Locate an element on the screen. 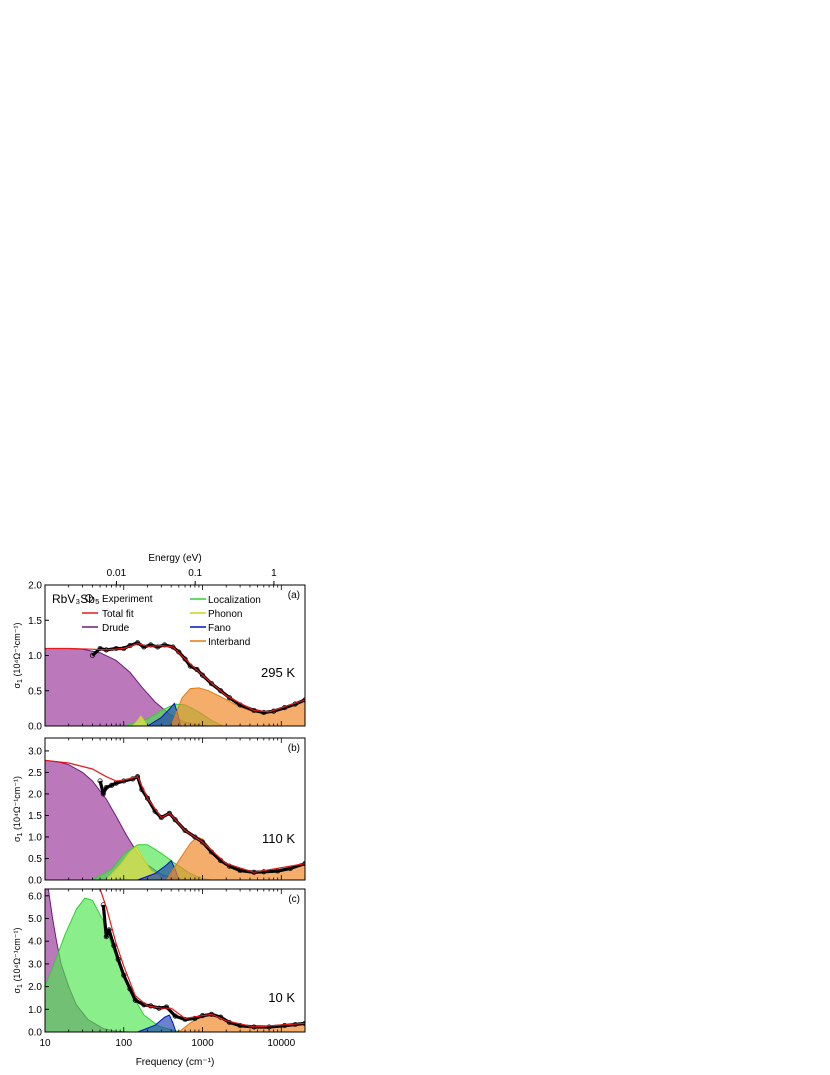  y-tick-label: 6.0 is located at coordinates (35, 896).